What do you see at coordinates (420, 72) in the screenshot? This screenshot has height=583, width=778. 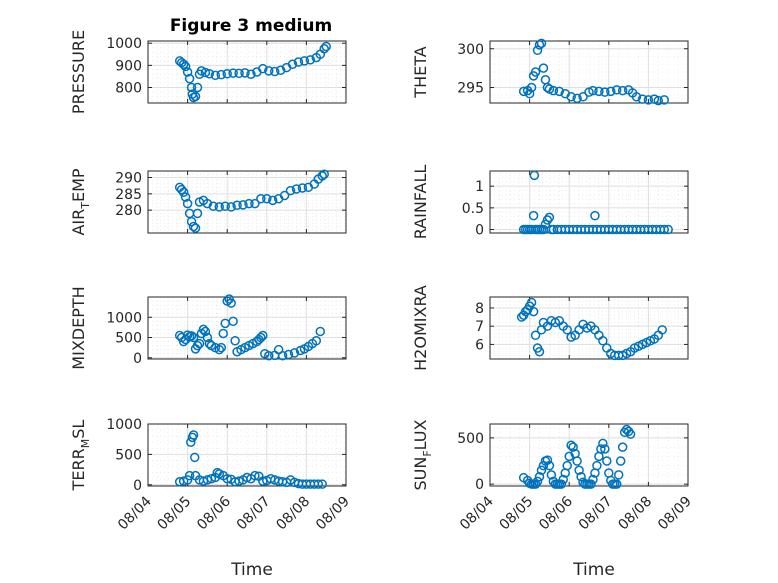 I see `y-axis-label: THETA` at bounding box center [420, 72].